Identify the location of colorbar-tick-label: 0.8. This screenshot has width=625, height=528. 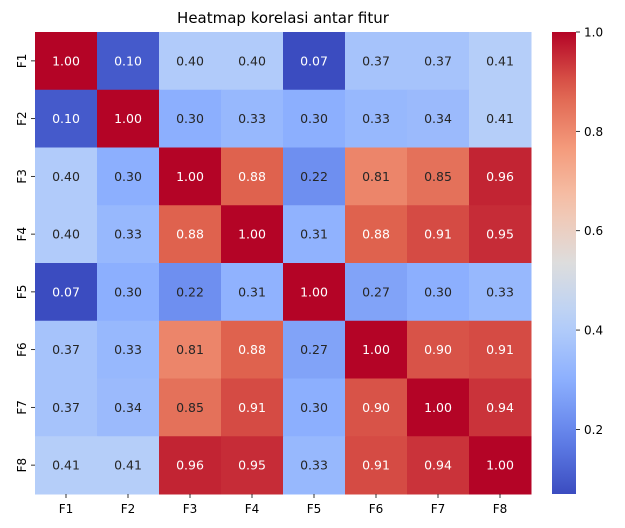
(593, 132).